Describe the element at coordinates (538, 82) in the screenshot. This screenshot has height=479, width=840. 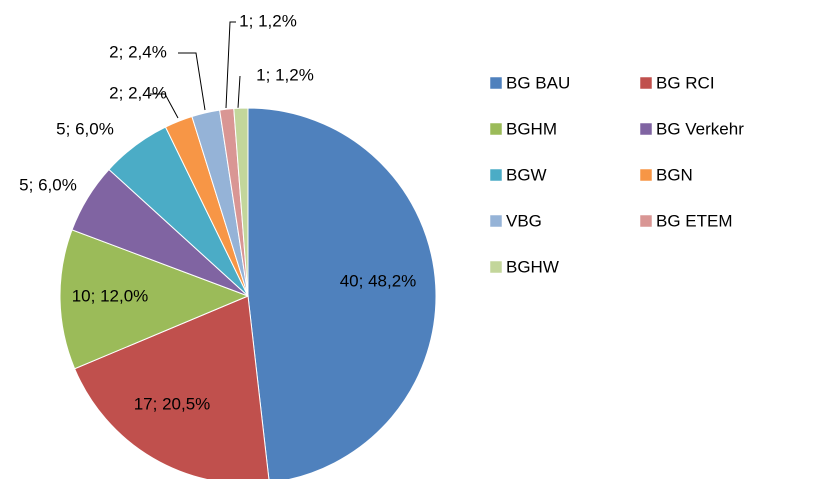
I see `legend-label: BG BAU` at that location.